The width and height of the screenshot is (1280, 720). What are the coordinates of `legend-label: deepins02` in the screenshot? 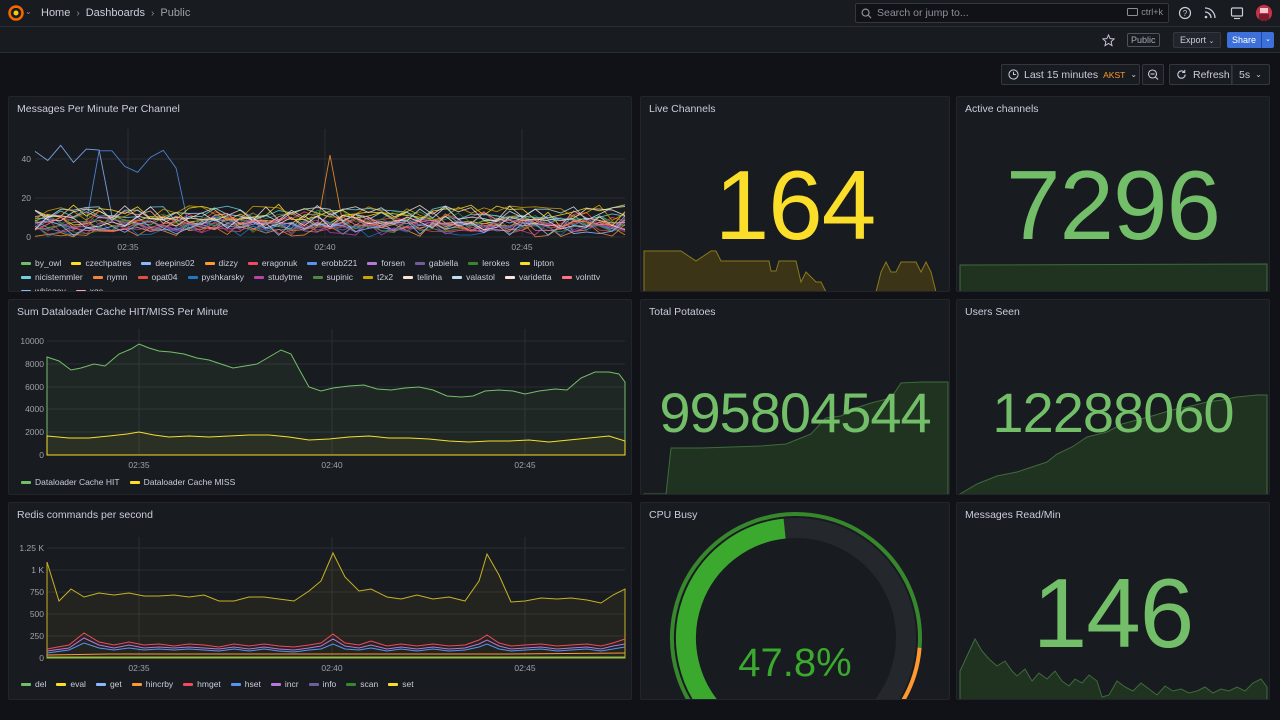 It's located at (175, 263).